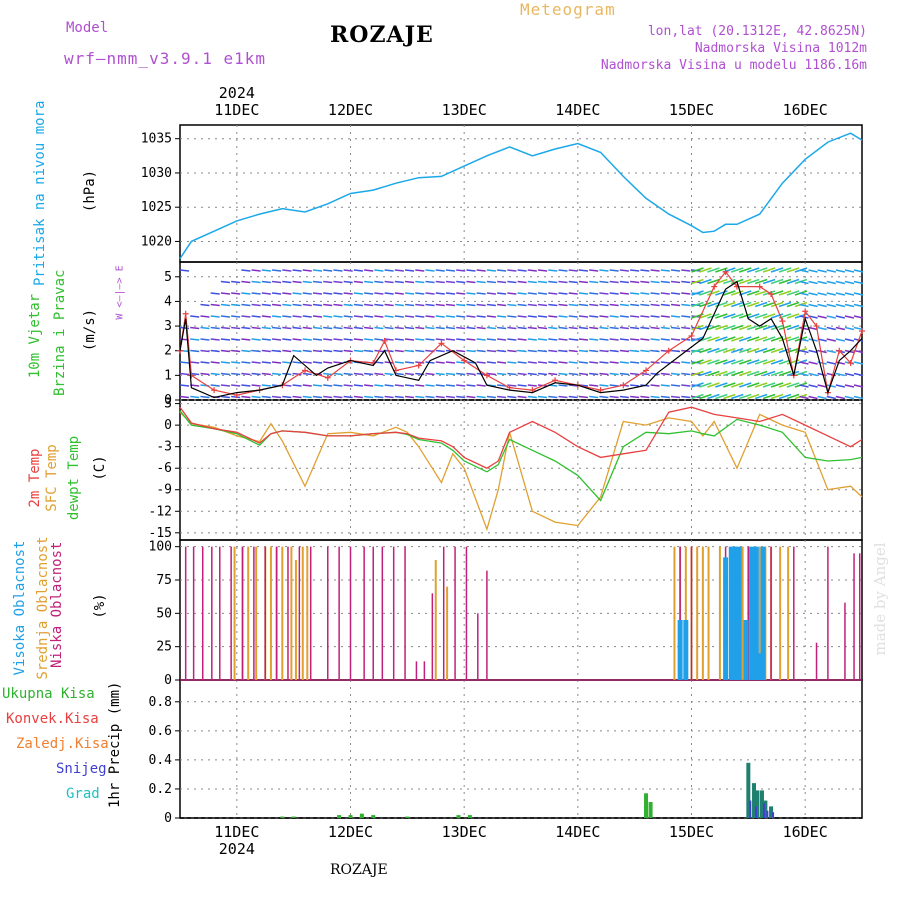  I want to click on high-cloud-bar, so click(686, 650).